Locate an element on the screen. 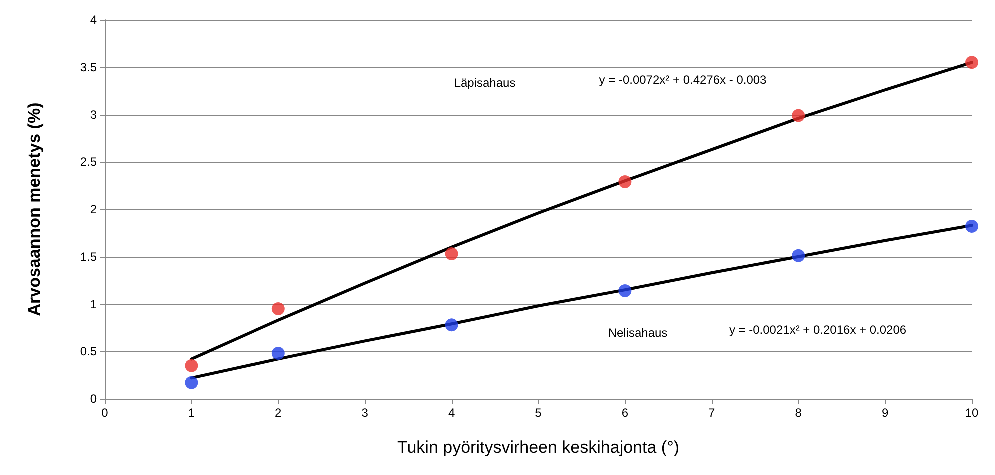 Image resolution: width=995 pixels, height=475 pixels. annotation: y = -0.0072x² + 0.4276x - 0.003 is located at coordinates (683, 80).